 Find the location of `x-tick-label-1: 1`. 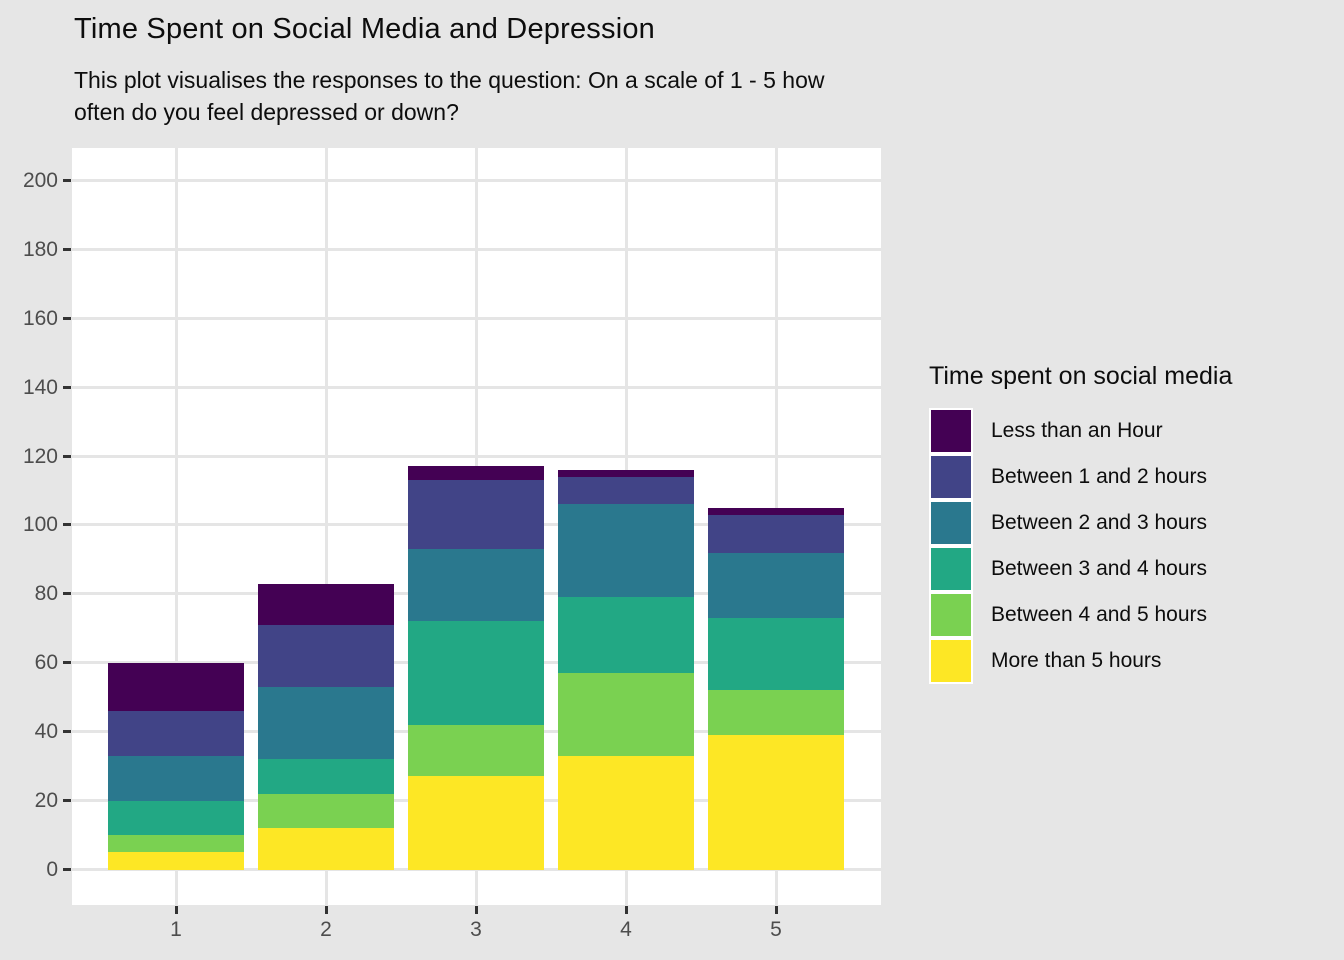

x-tick-label-1: 1 is located at coordinates (176, 929).